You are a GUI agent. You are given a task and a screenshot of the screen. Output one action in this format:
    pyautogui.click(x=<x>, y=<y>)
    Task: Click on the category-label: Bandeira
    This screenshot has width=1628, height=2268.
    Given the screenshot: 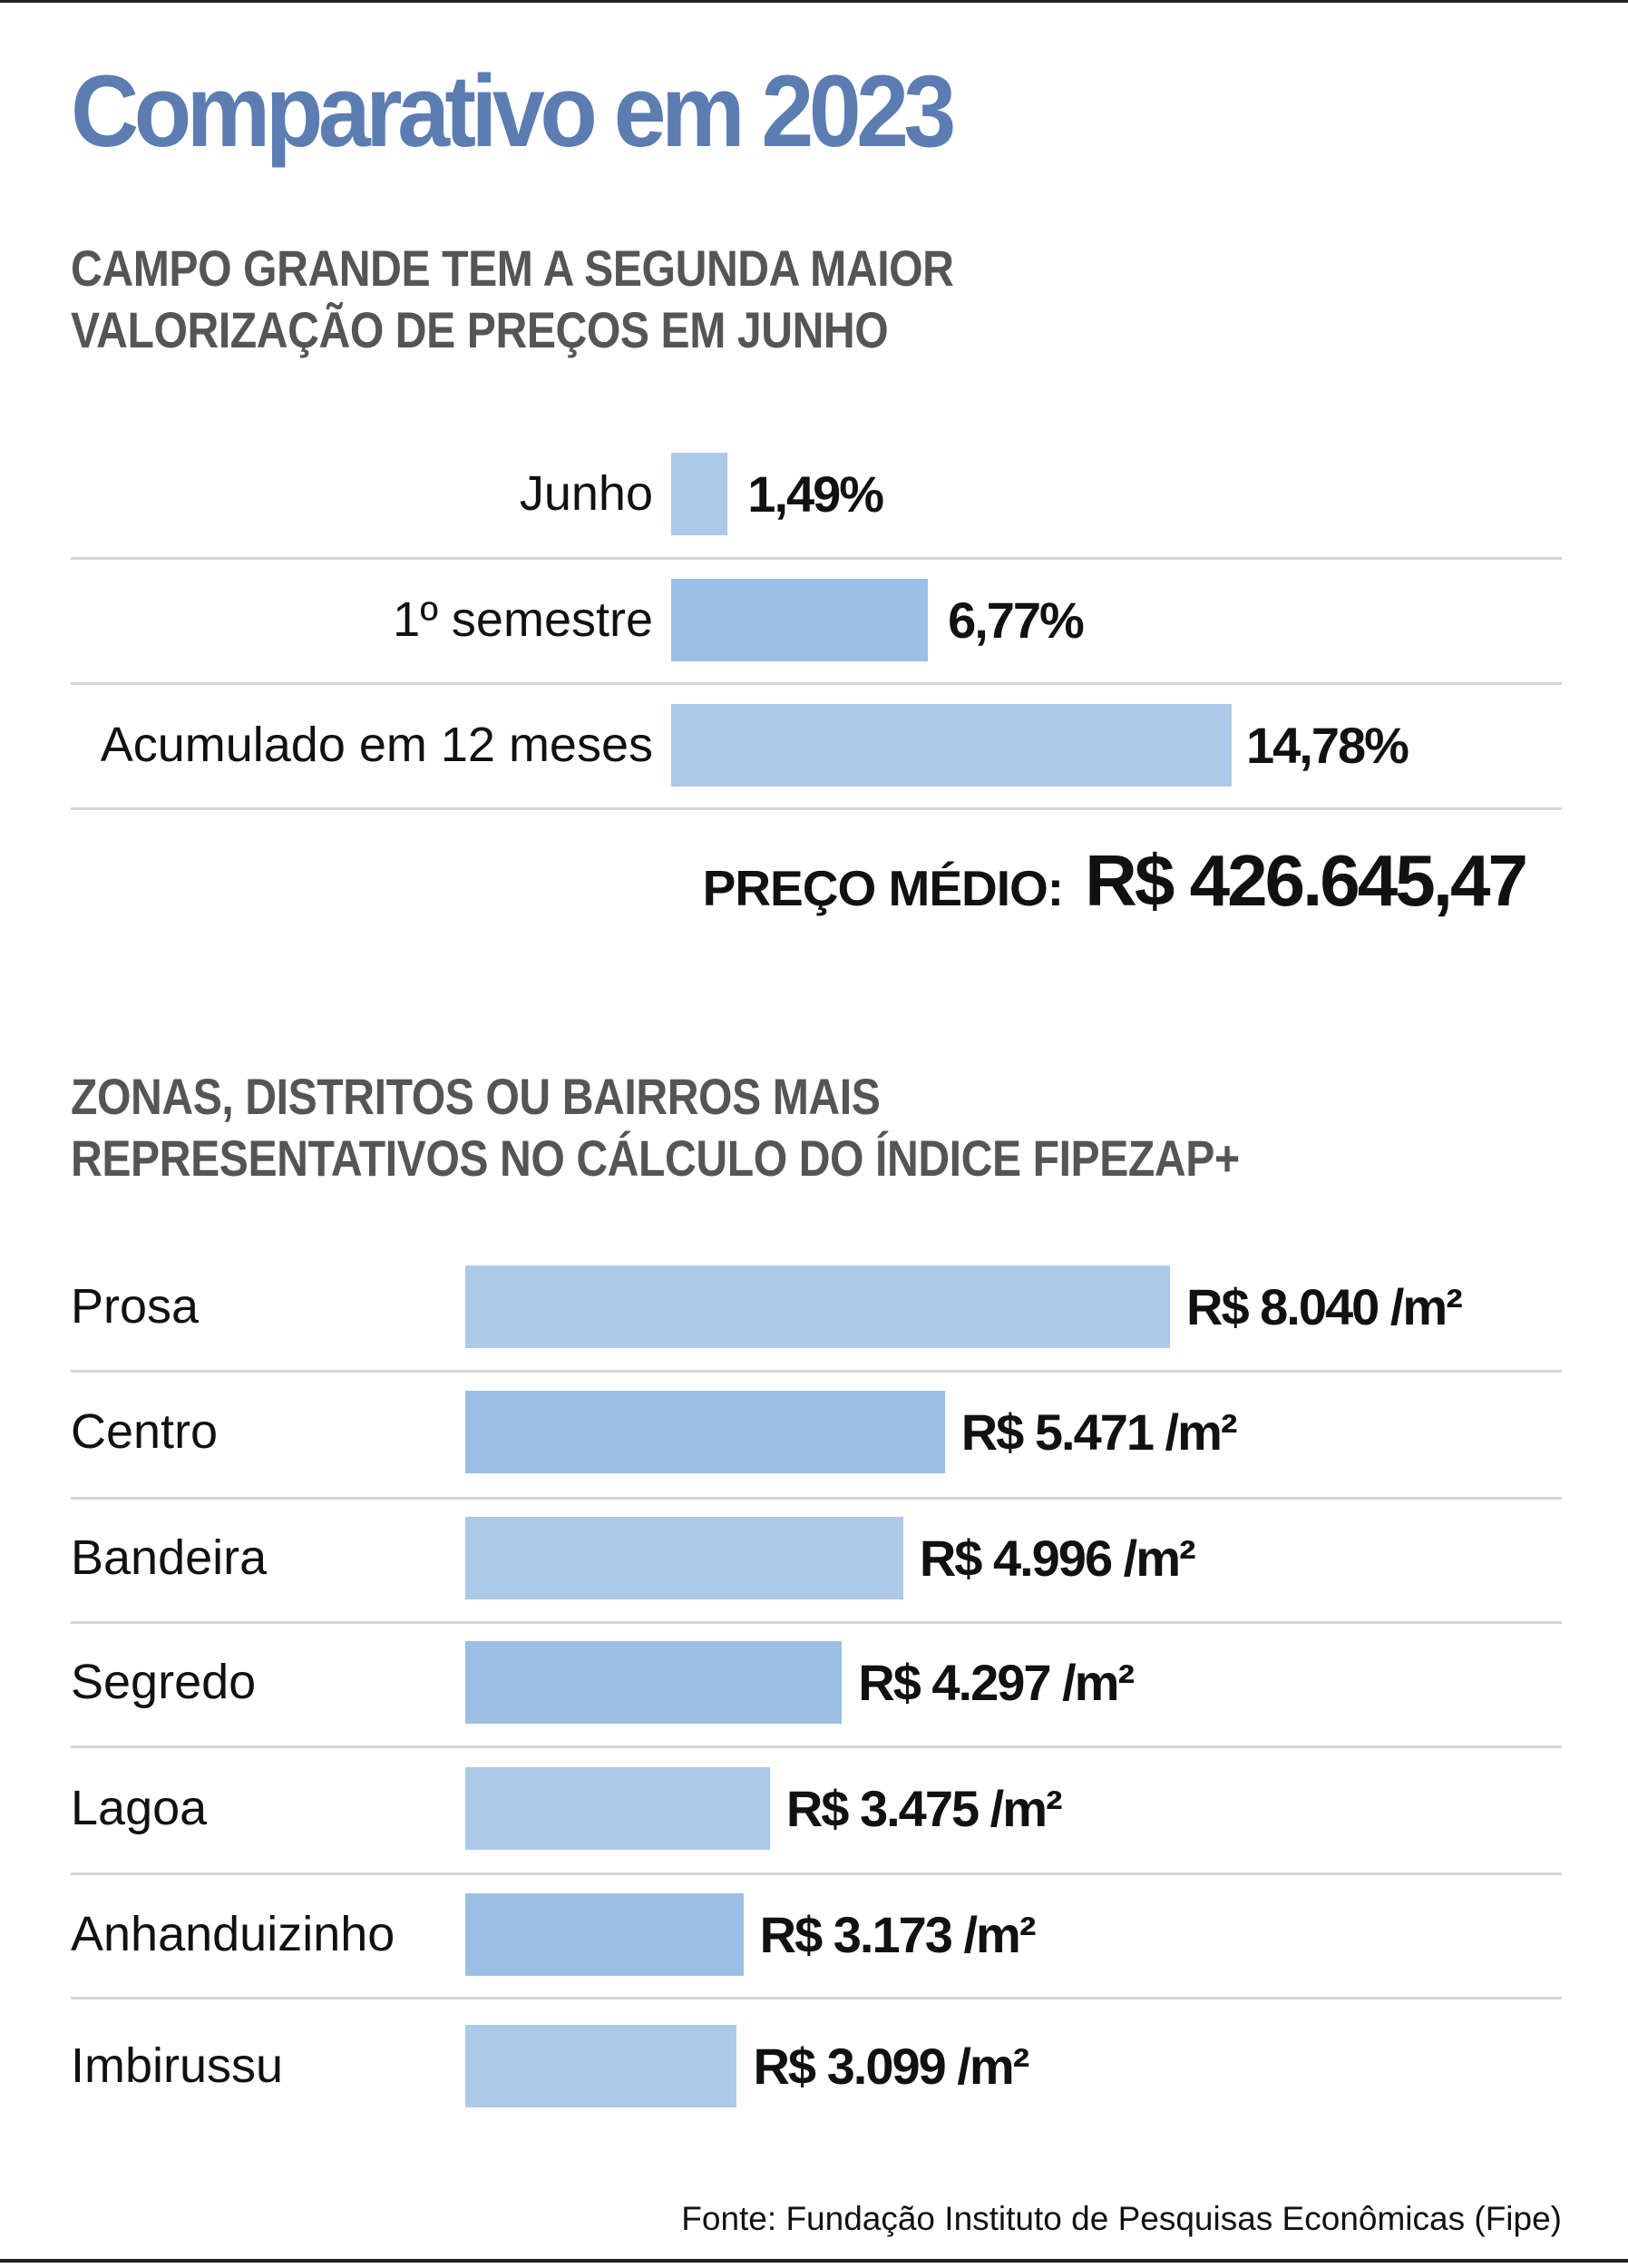 What is the action you would take?
    pyautogui.click(x=169, y=1558)
    